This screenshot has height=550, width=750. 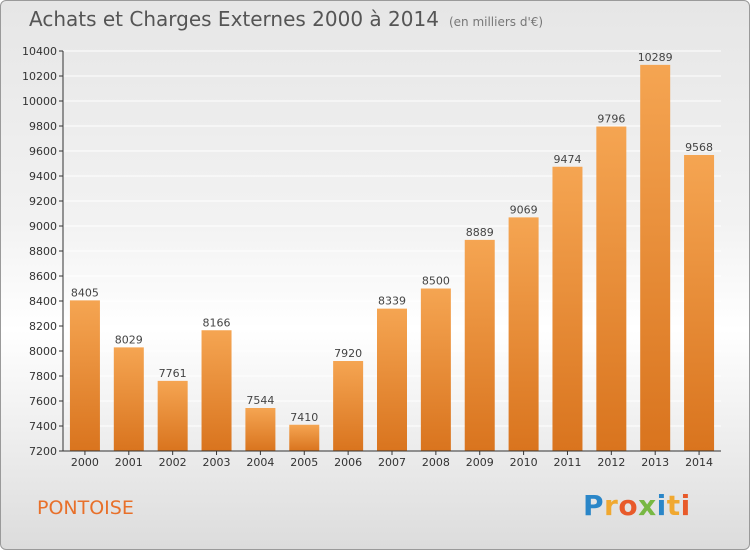 What do you see at coordinates (524, 209) in the screenshot?
I see `data-label: 9069` at bounding box center [524, 209].